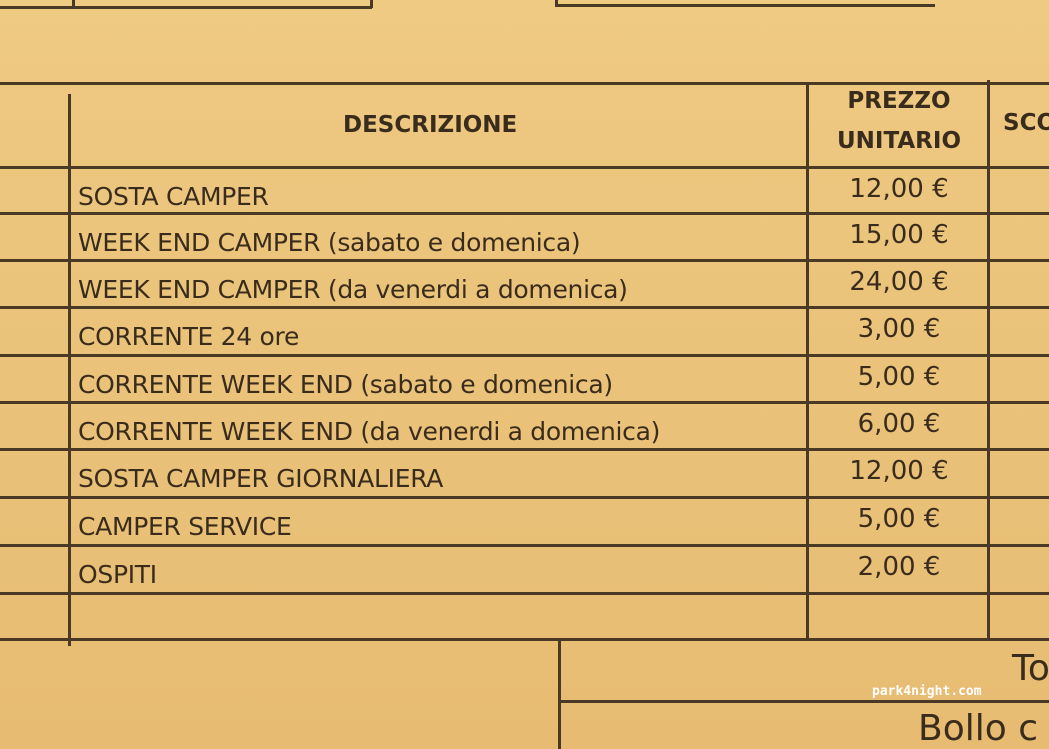 The width and height of the screenshot is (1049, 749). What do you see at coordinates (899, 424) in the screenshot?
I see `row-price: 6,00 €` at bounding box center [899, 424].